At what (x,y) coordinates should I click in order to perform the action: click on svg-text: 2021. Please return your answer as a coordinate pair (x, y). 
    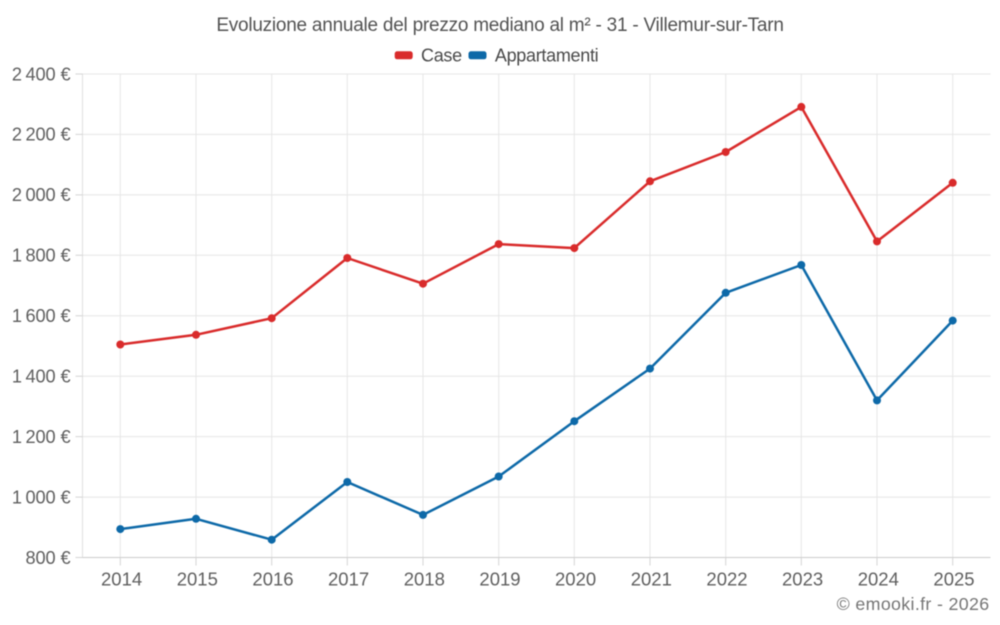
    Looking at the image, I should click on (651, 578).